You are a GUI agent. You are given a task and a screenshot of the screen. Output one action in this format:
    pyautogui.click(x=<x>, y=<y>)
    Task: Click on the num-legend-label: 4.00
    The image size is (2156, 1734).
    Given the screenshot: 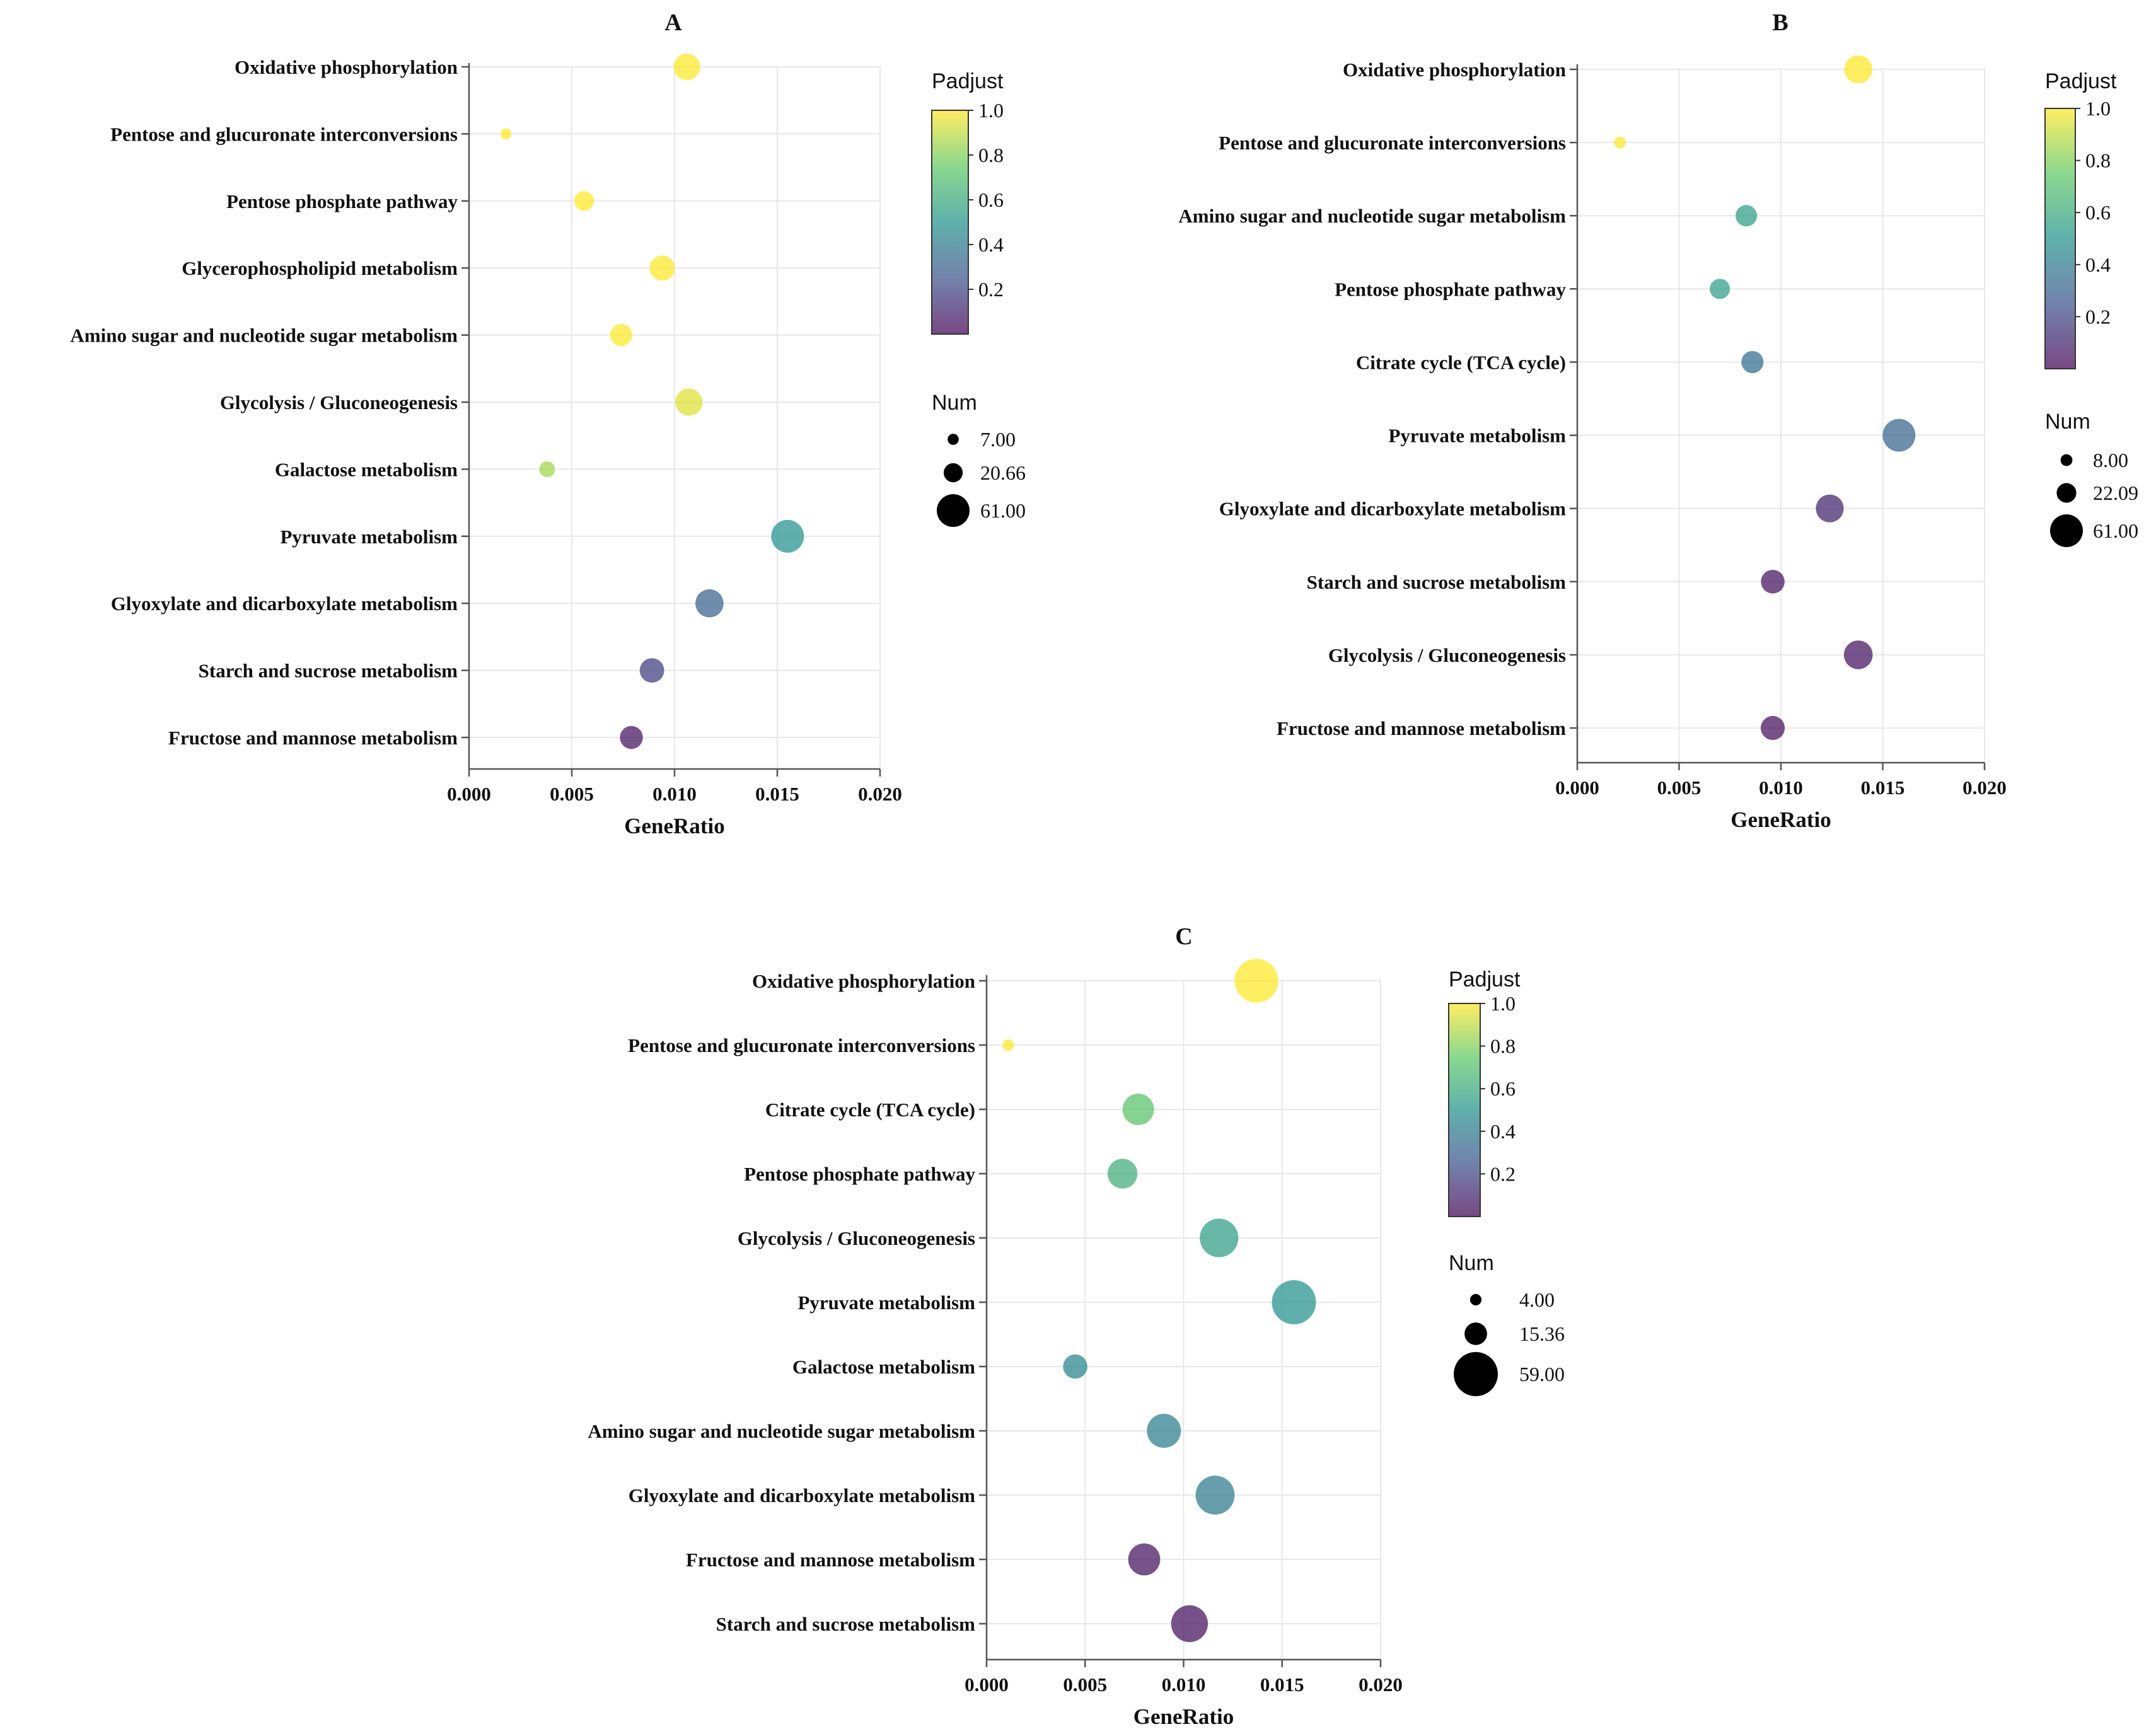 What is the action you would take?
    pyautogui.click(x=1537, y=1299)
    